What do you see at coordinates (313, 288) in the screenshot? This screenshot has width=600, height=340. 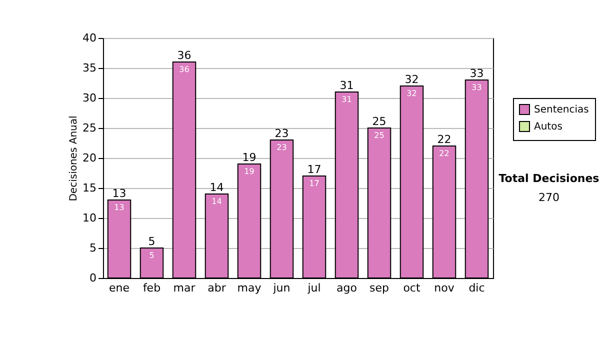 I see `x-tick-label: jul` at bounding box center [313, 288].